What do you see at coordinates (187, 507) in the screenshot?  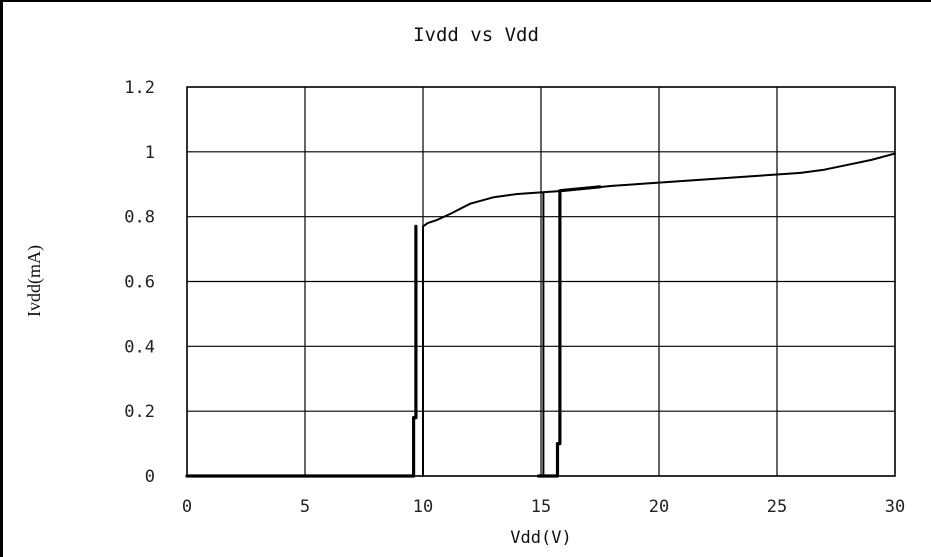 I see `x-tick-label: 0` at bounding box center [187, 507].